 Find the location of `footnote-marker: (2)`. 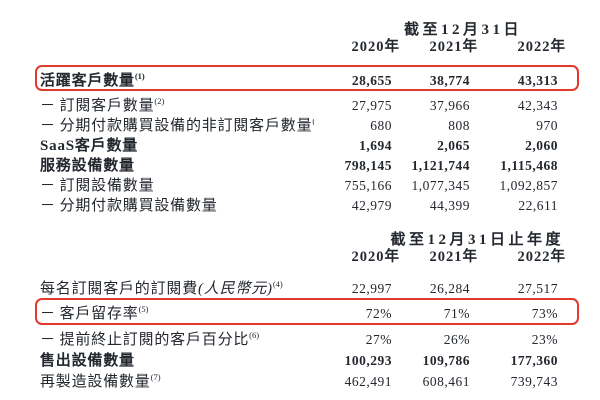

footnote-marker: (2) is located at coordinates (159, 101).